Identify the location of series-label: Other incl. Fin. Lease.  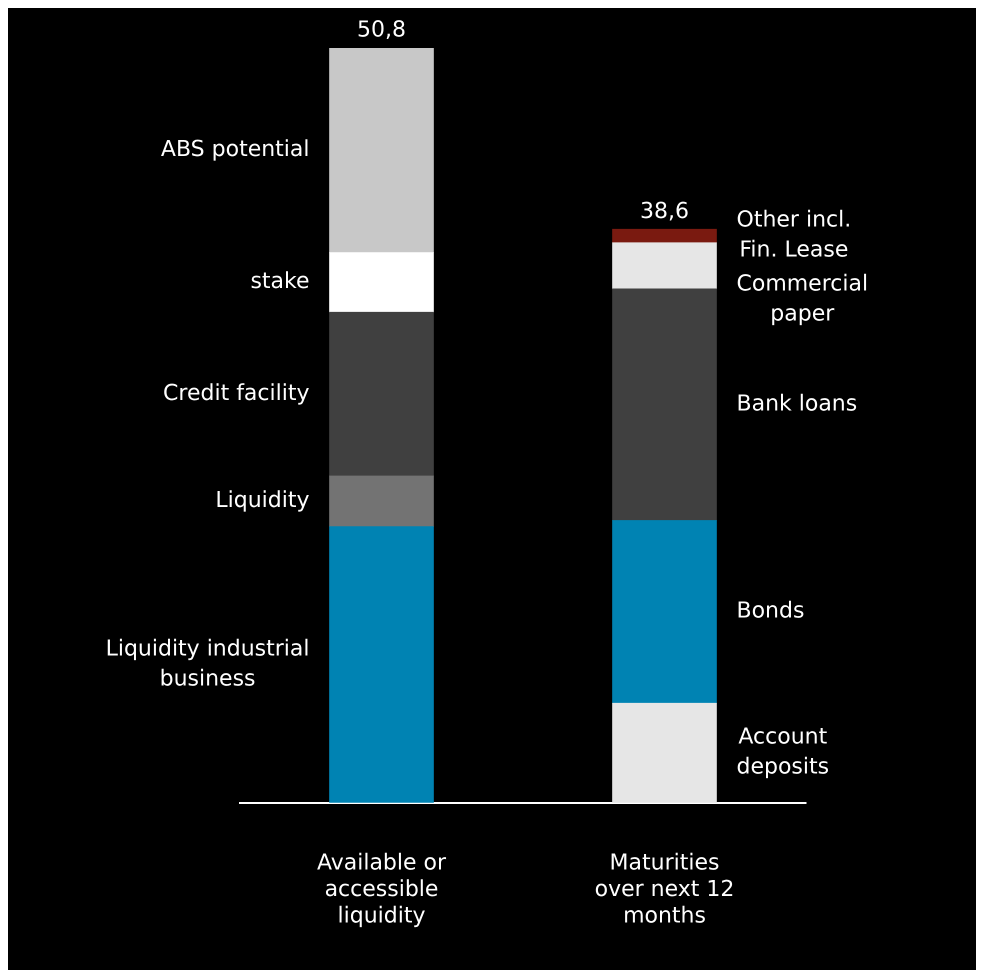
(794, 235).